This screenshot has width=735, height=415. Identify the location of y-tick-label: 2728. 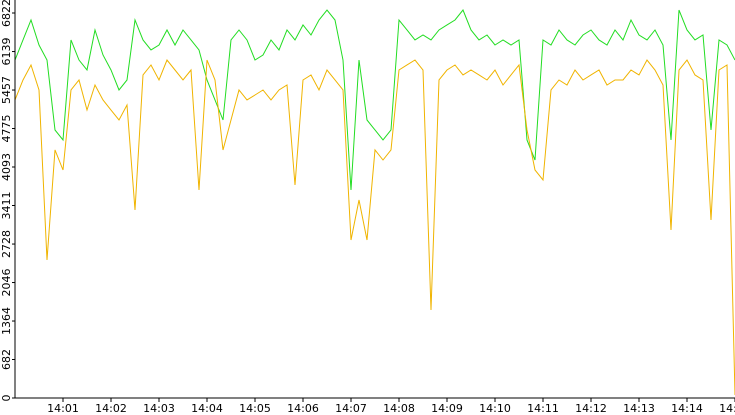
(6, 244).